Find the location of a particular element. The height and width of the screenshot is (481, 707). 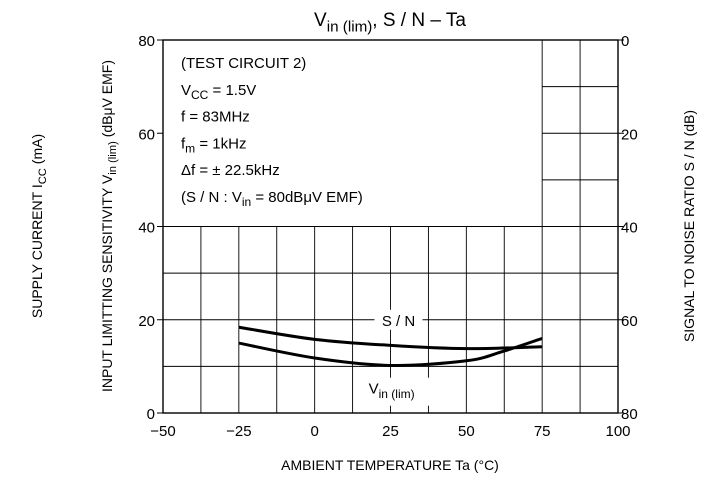

y-right-tick-label: 60 is located at coordinates (629, 321).